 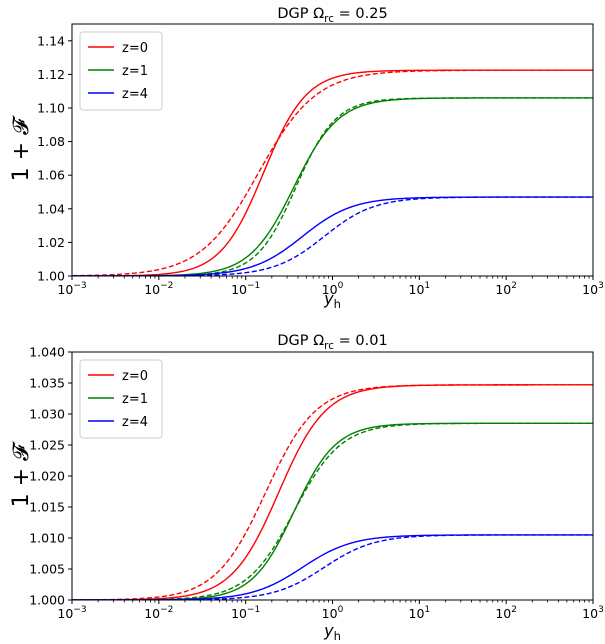 I want to click on y-tick-label: 1.12, so click(x=51, y=74).